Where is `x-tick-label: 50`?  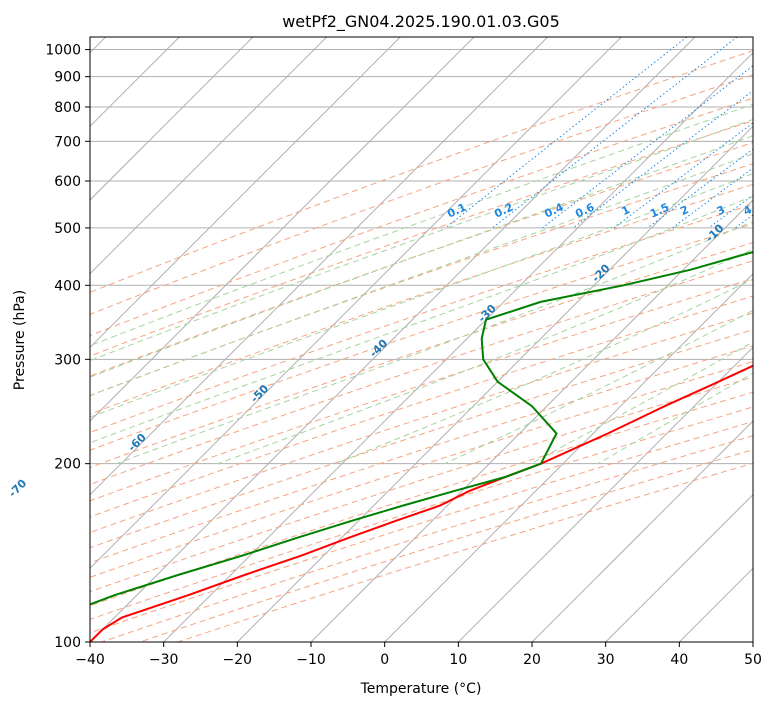
x-tick-label: 50 is located at coordinates (753, 660).